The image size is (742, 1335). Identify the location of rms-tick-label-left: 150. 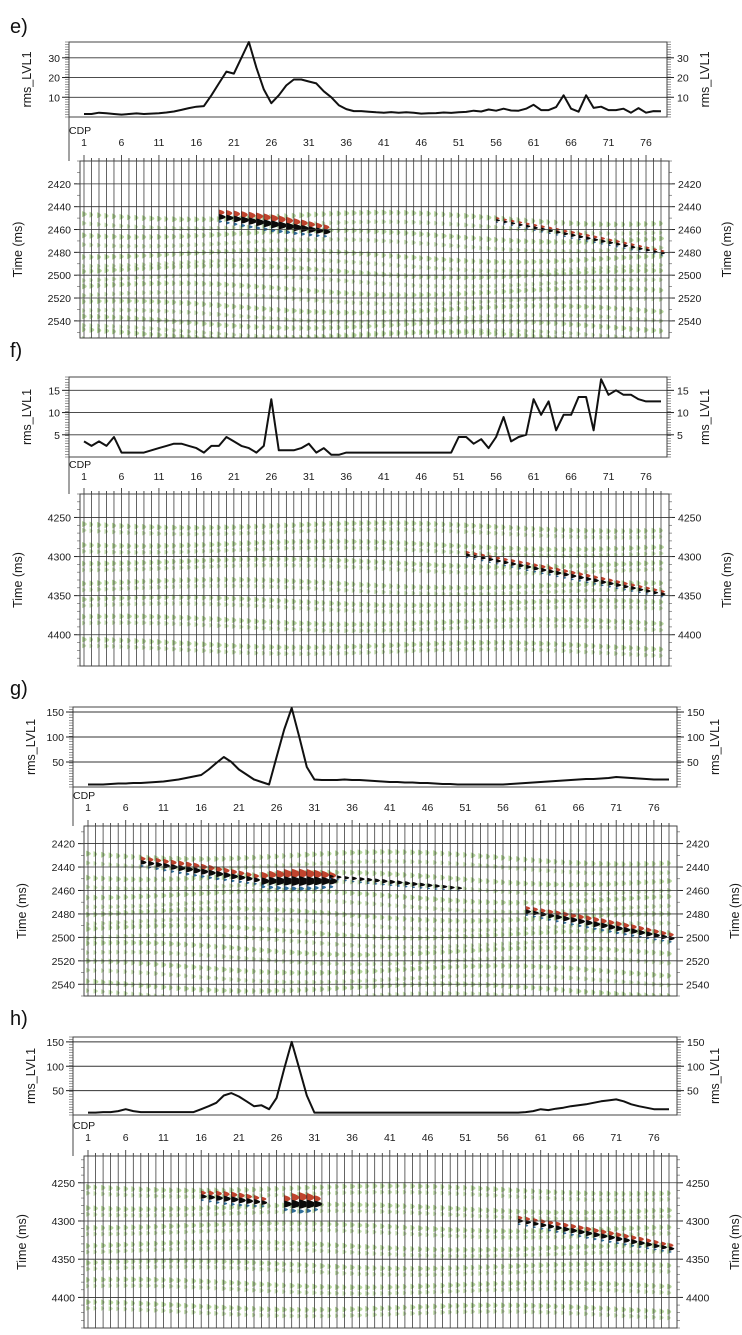
(55, 713).